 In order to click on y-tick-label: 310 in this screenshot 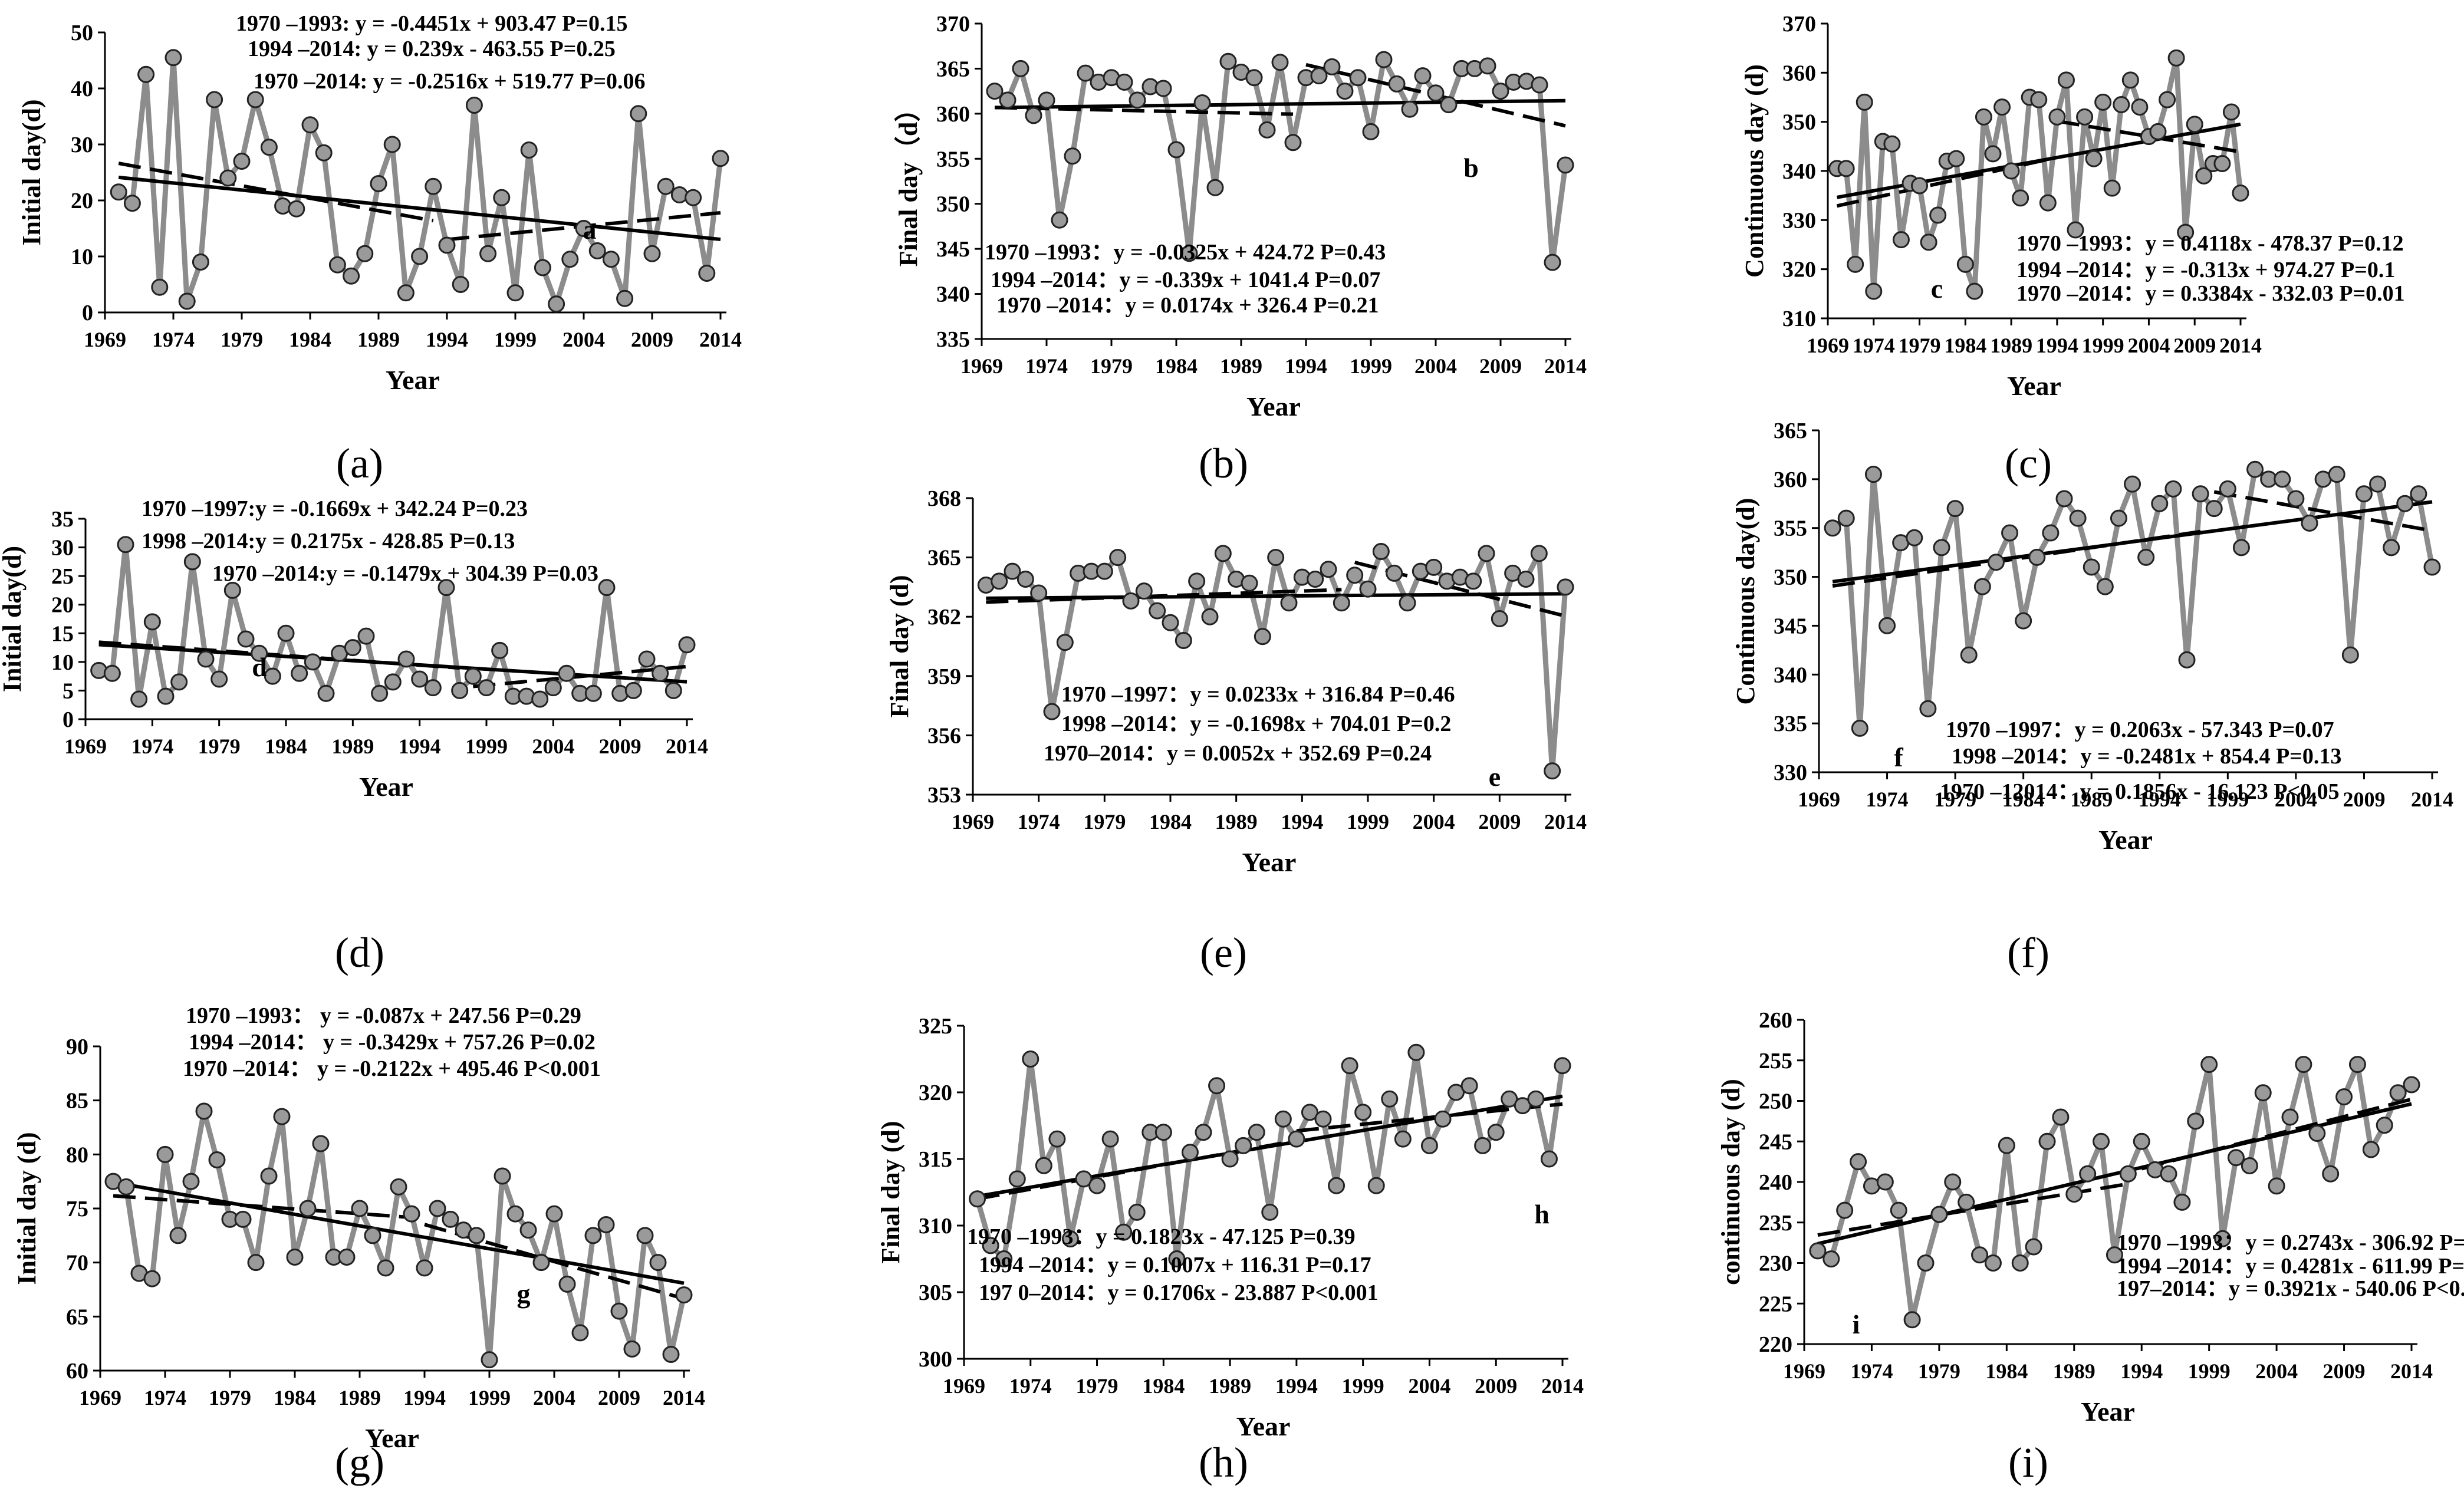, I will do `click(1799, 319)`.